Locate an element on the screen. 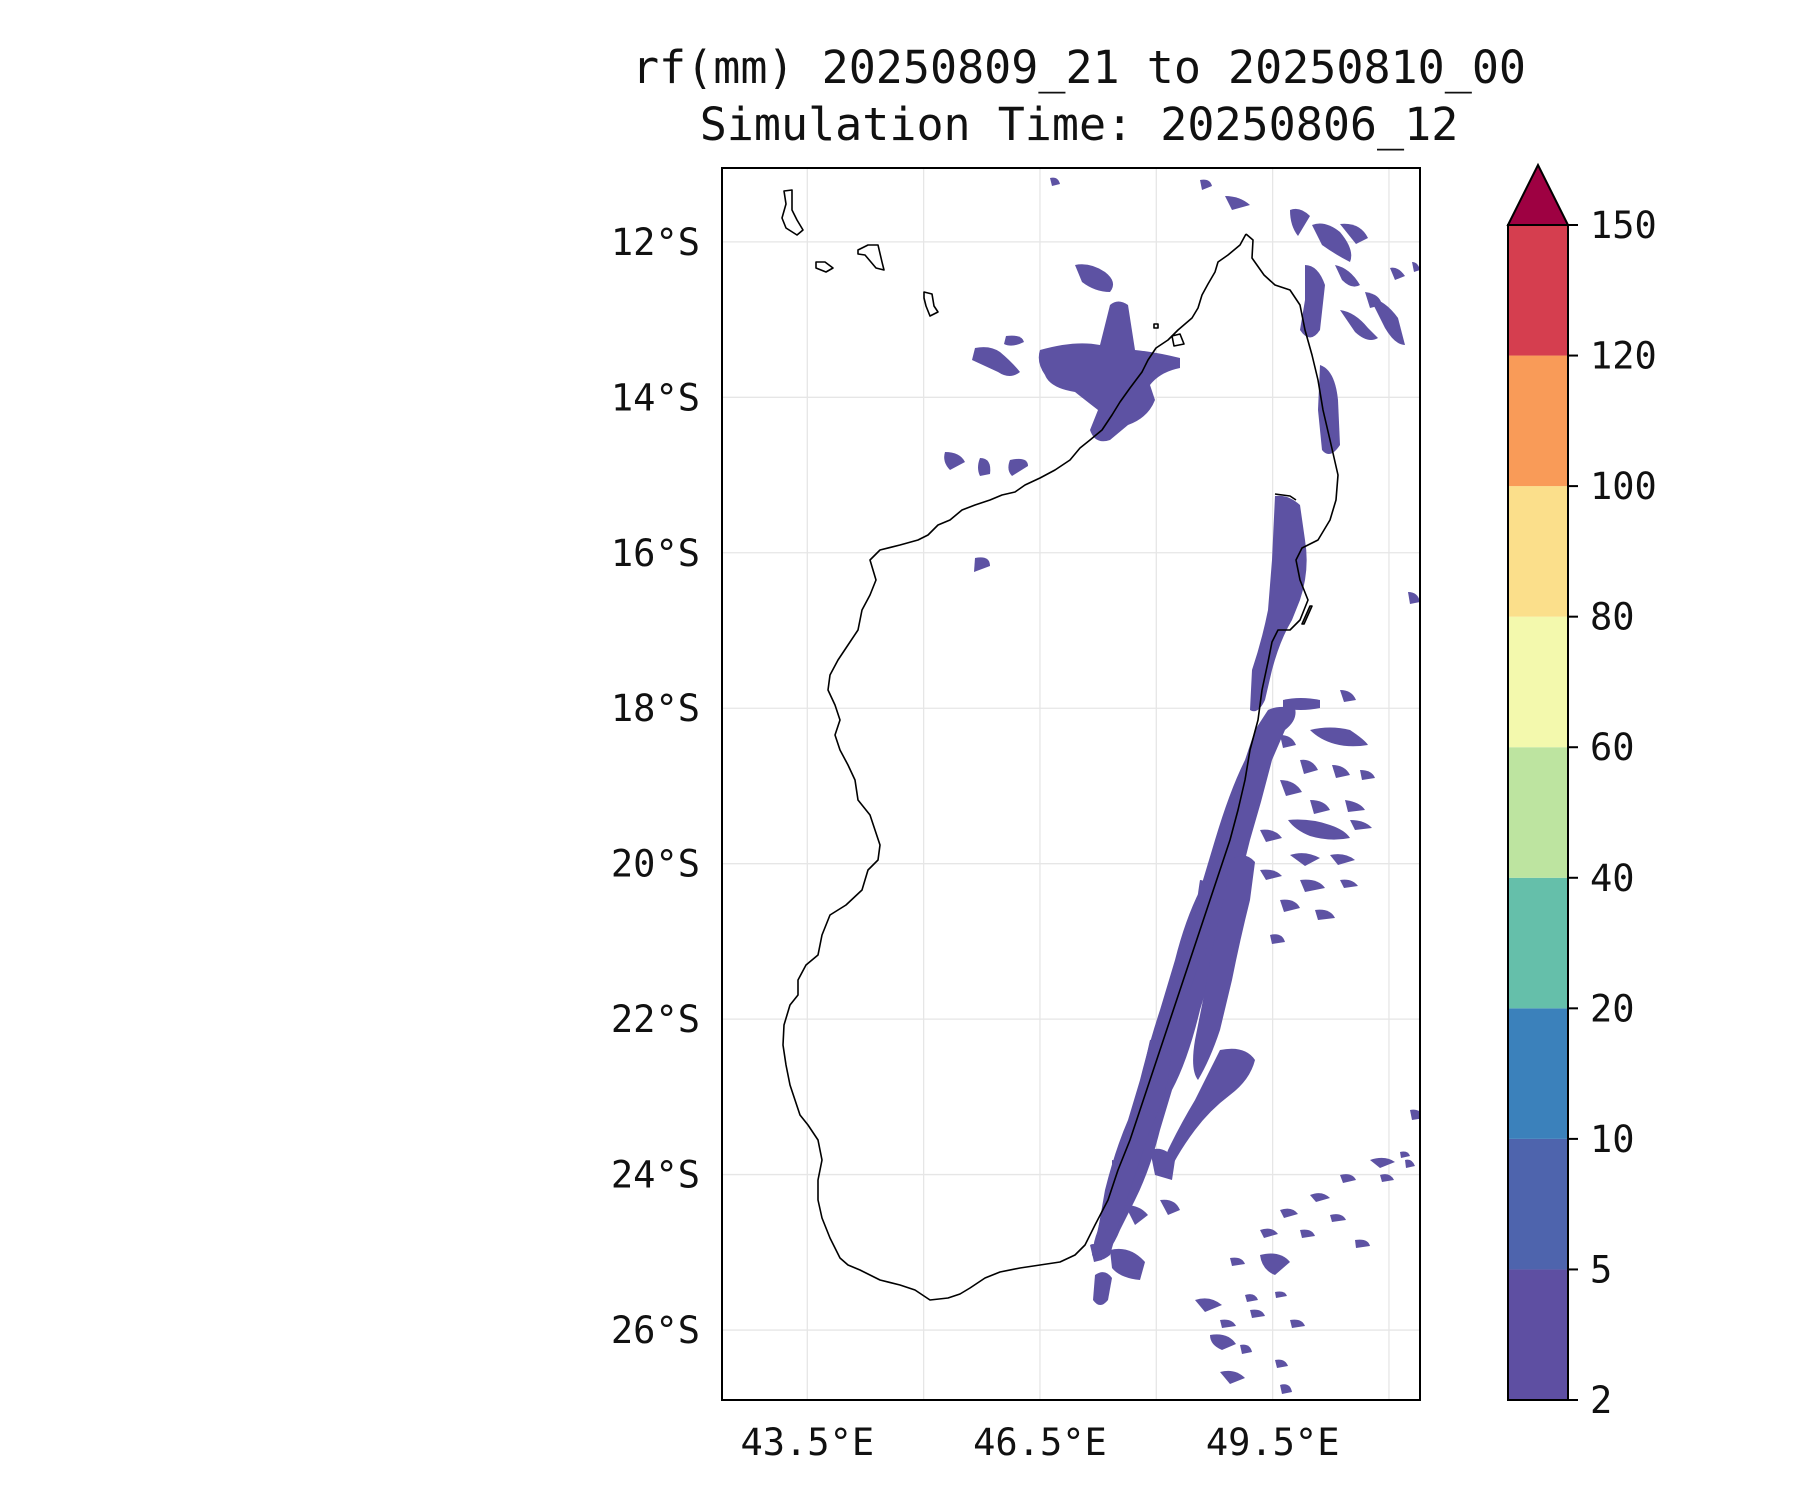  colorbar: 2 5 10 20 40 60 80 100 120 150 is located at coordinates (1581, 792).